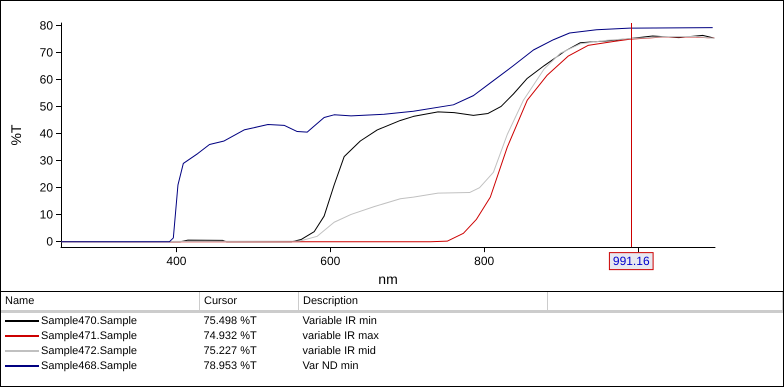 This screenshot has height=387, width=784. What do you see at coordinates (89, 365) in the screenshot?
I see `legend-label: Sample468.Sample` at bounding box center [89, 365].